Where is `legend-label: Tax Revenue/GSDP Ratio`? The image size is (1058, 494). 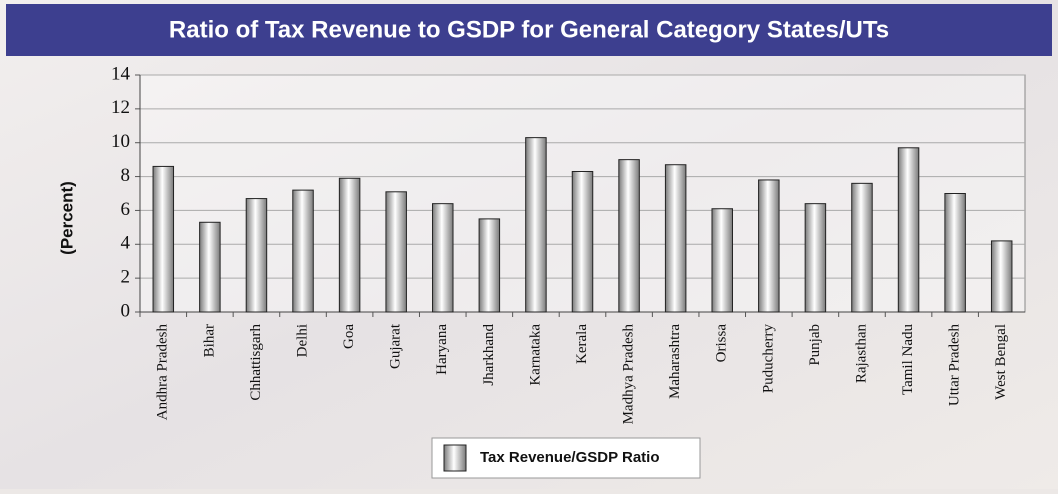 legend-label: Tax Revenue/GSDP Ratio is located at coordinates (570, 457).